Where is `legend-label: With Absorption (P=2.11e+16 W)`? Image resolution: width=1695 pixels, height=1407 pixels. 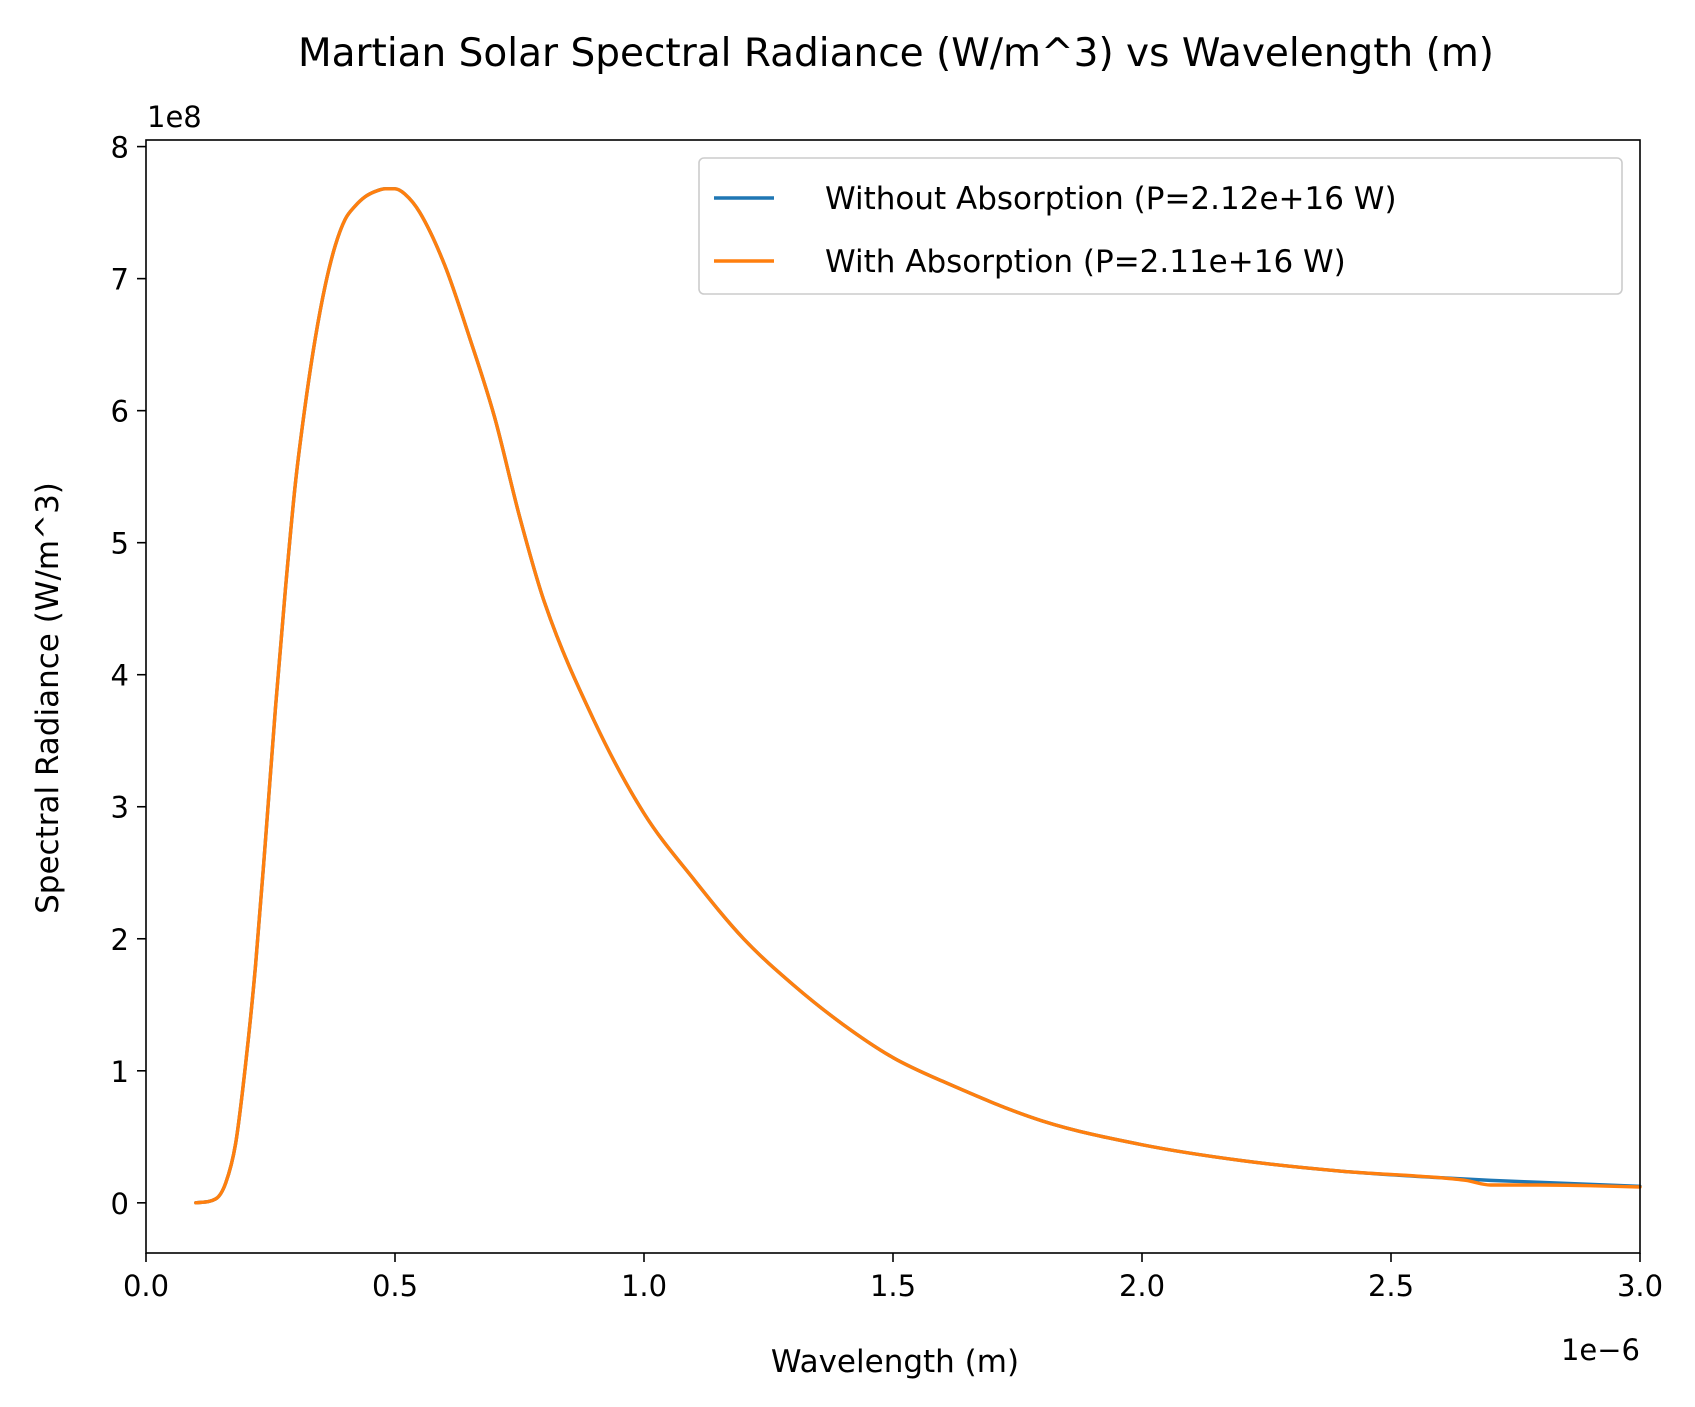 legend-label: With Absorption (P=2.11e+16 W) is located at coordinates (1085, 262).